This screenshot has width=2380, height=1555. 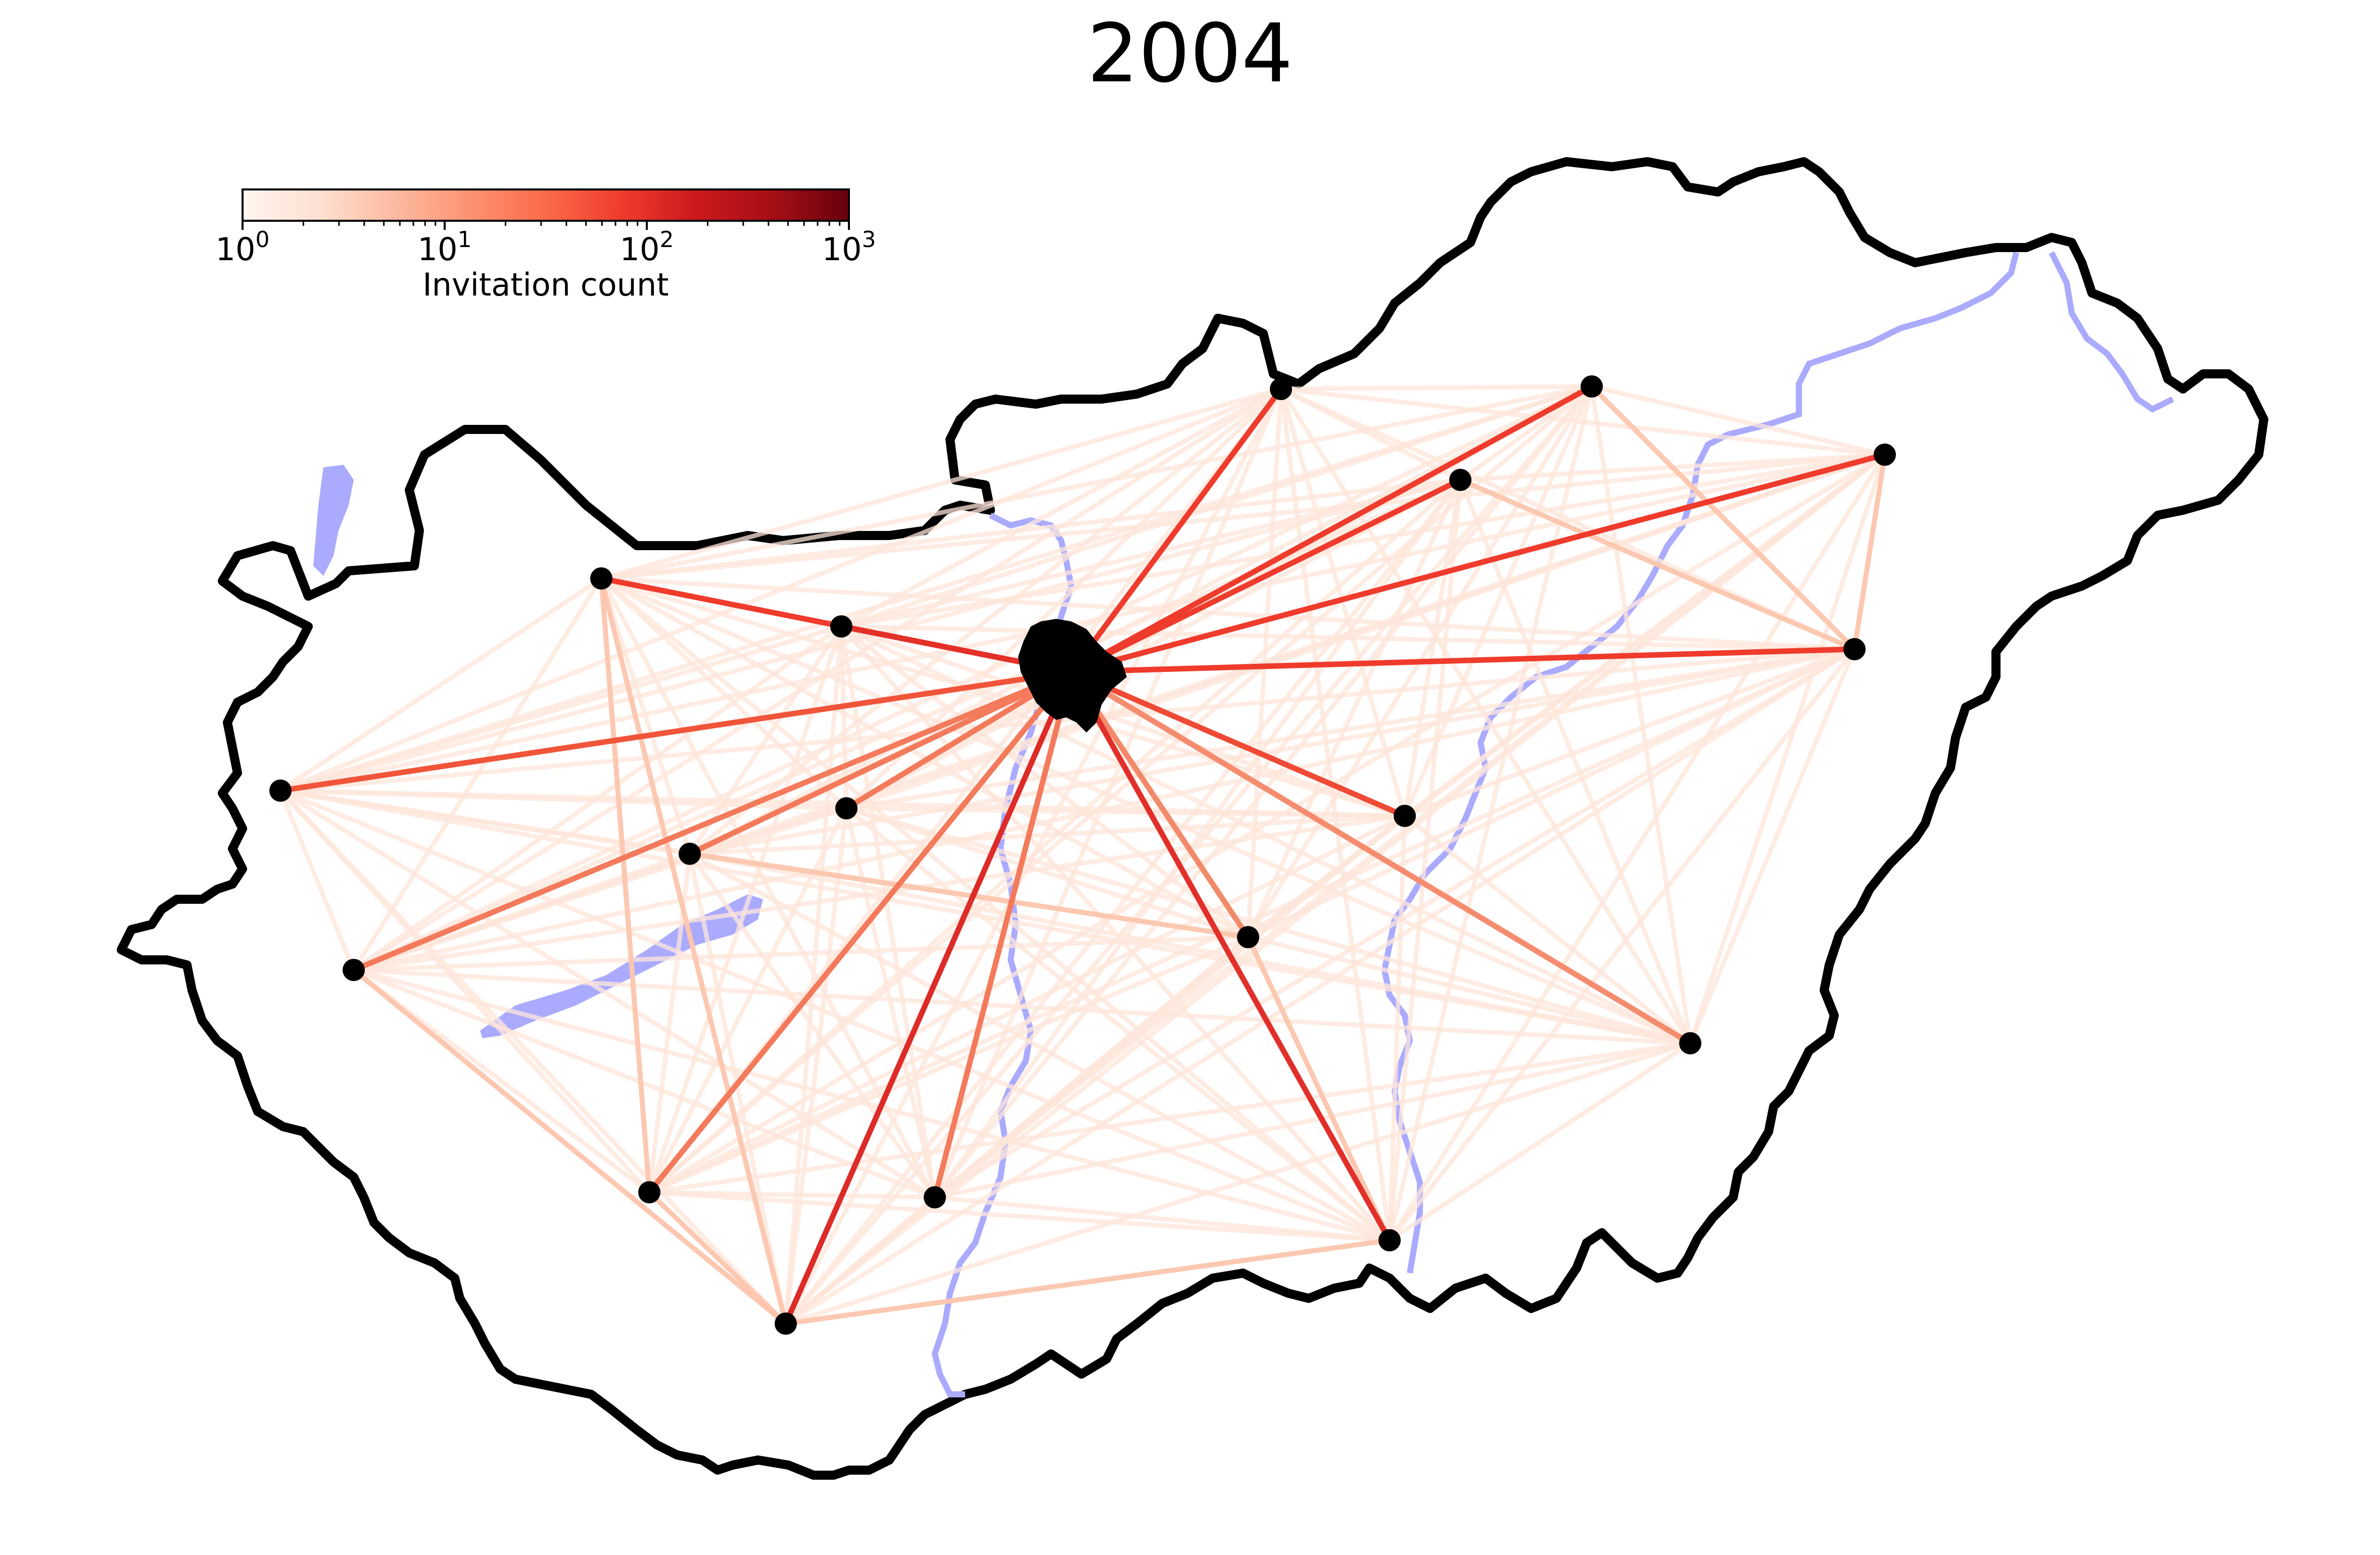 What do you see at coordinates (849, 247) in the screenshot?
I see `colorbar-tick-label: 10³` at bounding box center [849, 247].